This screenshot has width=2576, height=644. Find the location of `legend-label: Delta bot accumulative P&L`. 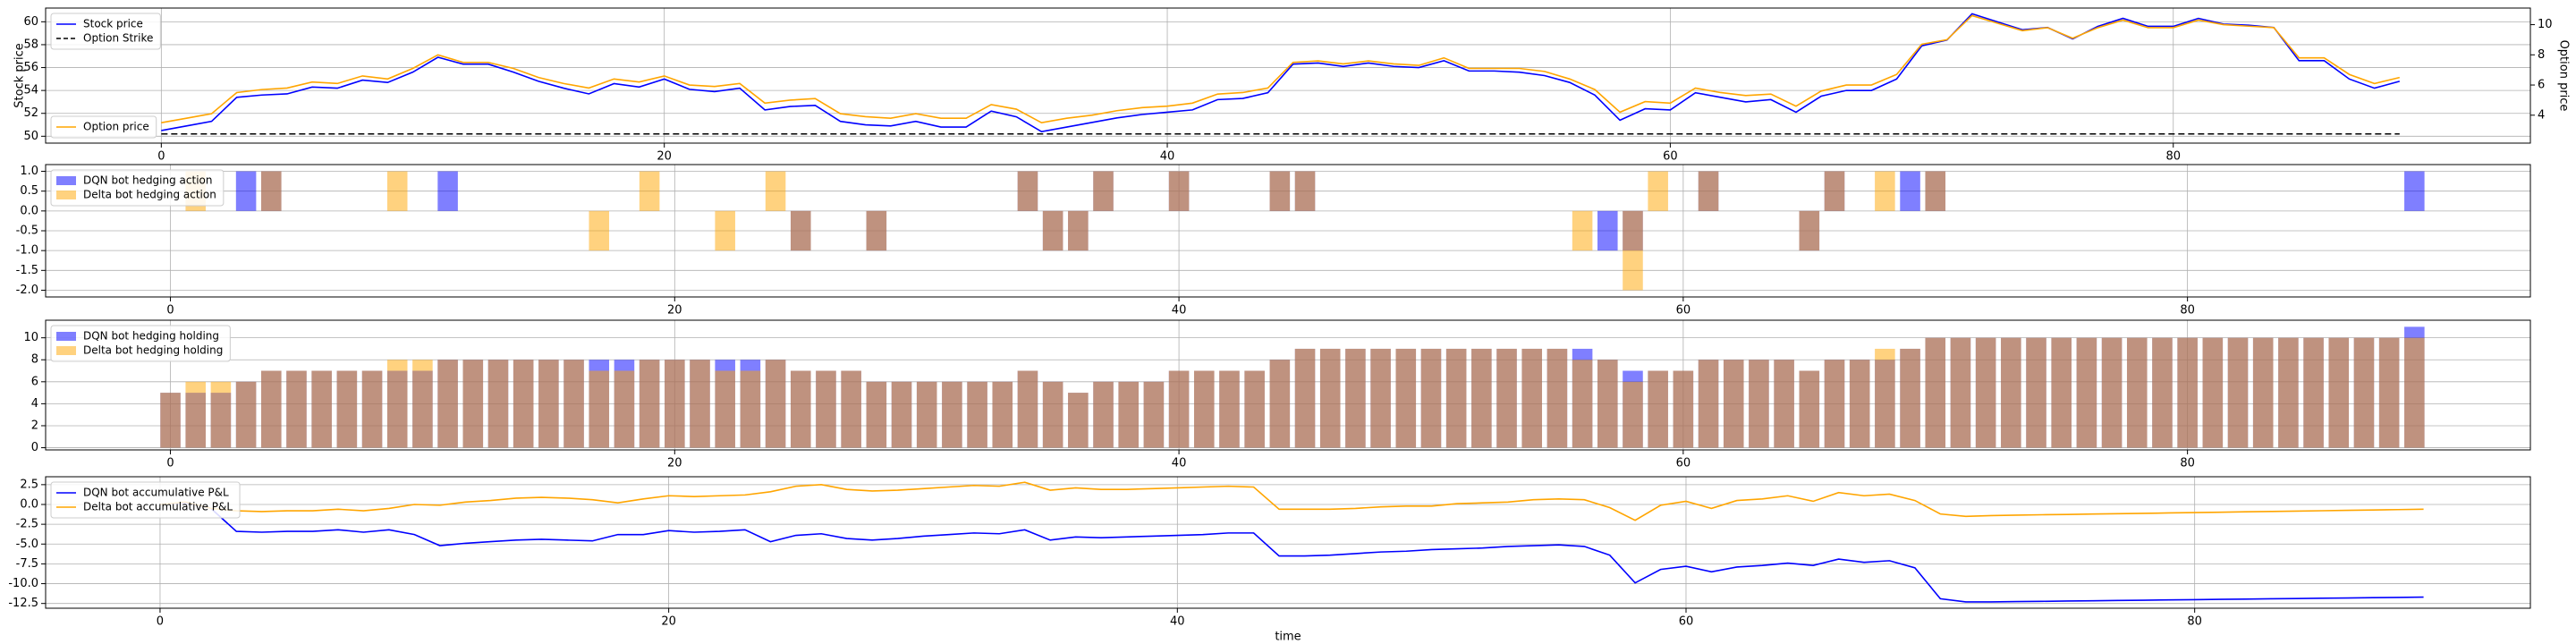

legend-label: Delta bot accumulative P&L is located at coordinates (158, 507).